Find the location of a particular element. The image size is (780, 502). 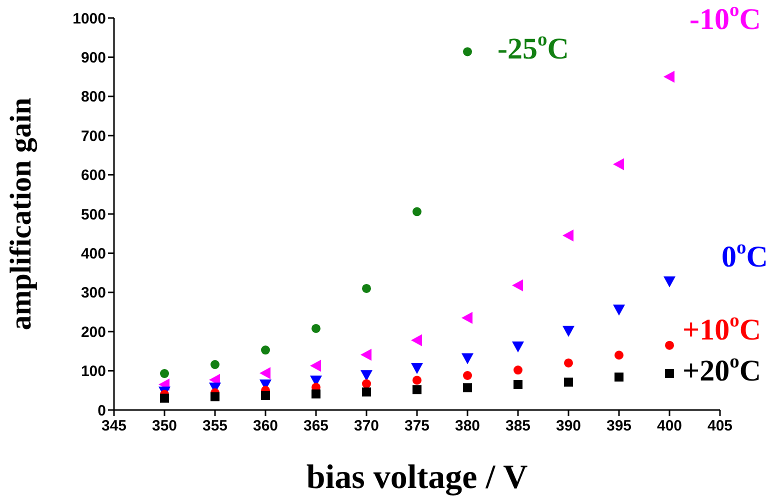

y-tick-label: 0 is located at coordinates (102, 411).